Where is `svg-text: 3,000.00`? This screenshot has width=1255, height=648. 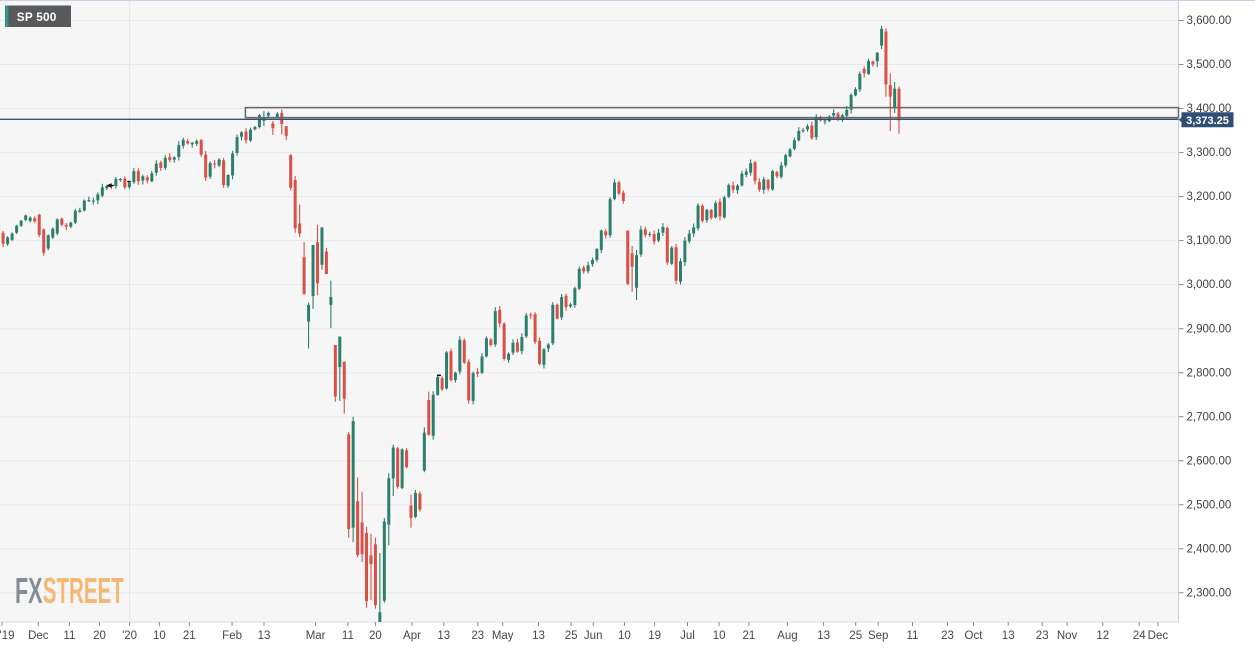
svg-text: 3,000.00 is located at coordinates (1209, 285).